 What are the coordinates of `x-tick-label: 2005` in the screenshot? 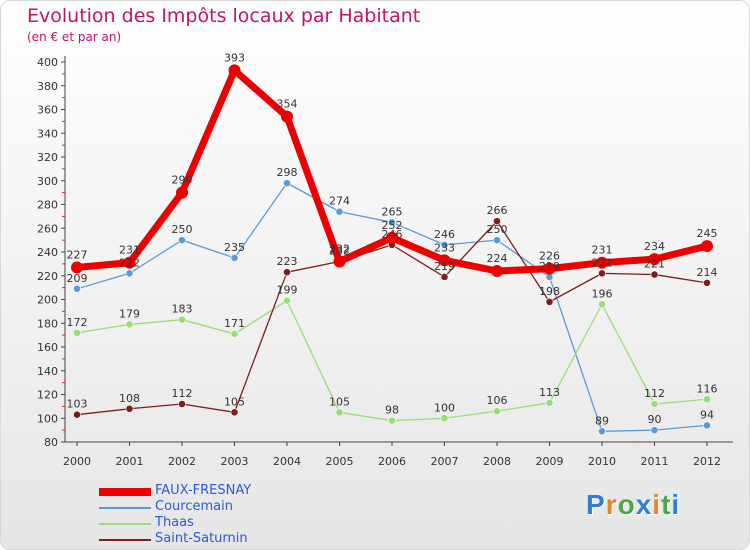 It's located at (340, 461).